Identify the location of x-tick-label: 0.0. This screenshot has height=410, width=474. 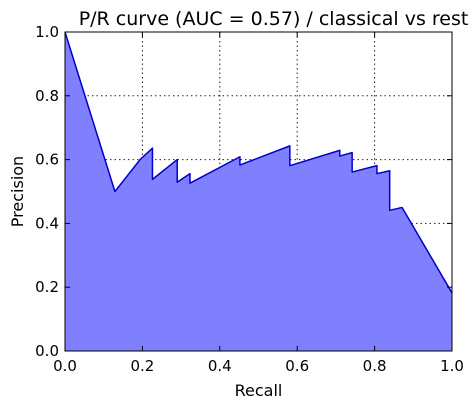
(65, 366).